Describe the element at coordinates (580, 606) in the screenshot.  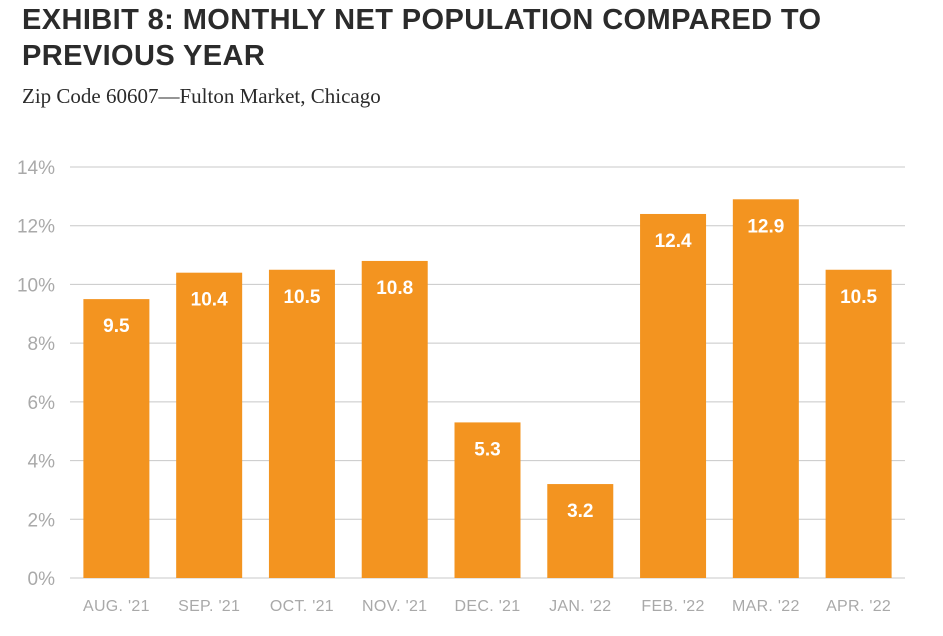
I see `x-tick-label: JAN. '22` at that location.